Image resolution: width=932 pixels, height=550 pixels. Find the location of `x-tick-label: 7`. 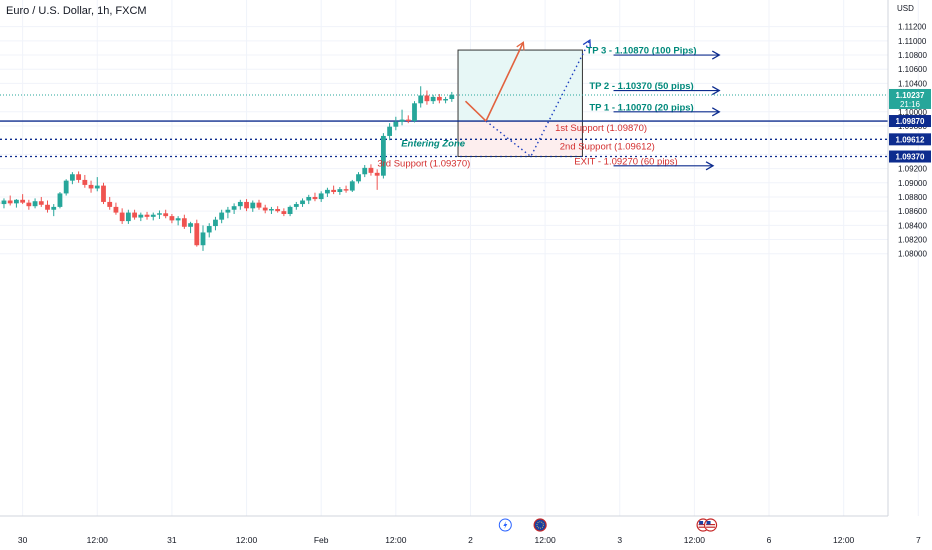

x-tick-label: 7 is located at coordinates (918, 540).